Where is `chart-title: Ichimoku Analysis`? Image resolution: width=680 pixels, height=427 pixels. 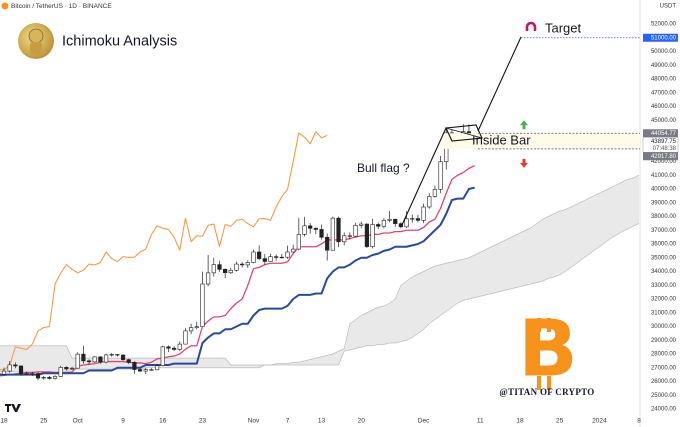
chart-title: Ichimoku Analysis is located at coordinates (119, 41).